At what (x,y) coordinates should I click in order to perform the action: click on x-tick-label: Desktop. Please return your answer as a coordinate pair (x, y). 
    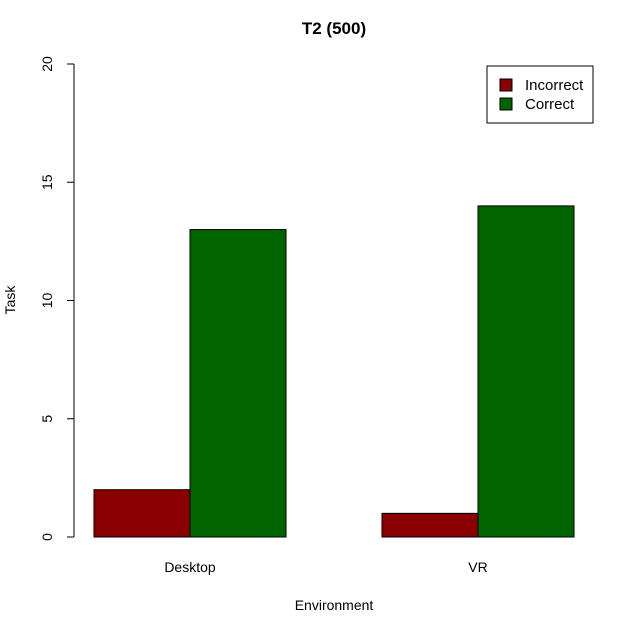
    Looking at the image, I should click on (190, 567).